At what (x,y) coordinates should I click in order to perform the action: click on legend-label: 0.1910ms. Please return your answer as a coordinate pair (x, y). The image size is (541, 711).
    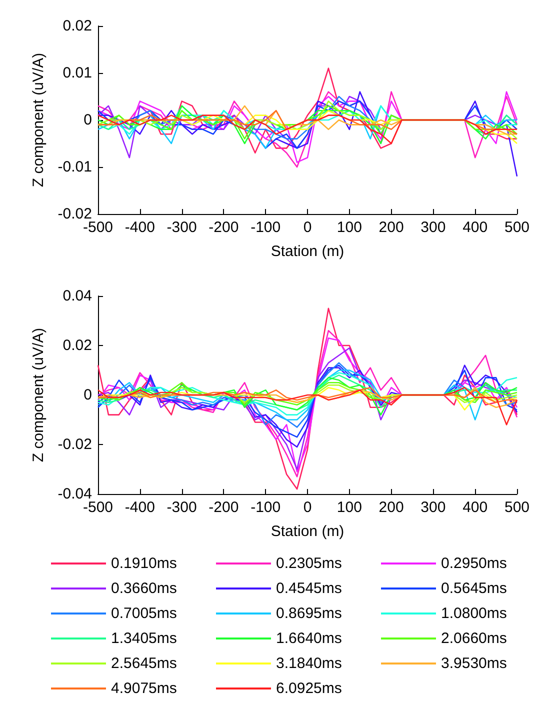
    Looking at the image, I should click on (144, 563).